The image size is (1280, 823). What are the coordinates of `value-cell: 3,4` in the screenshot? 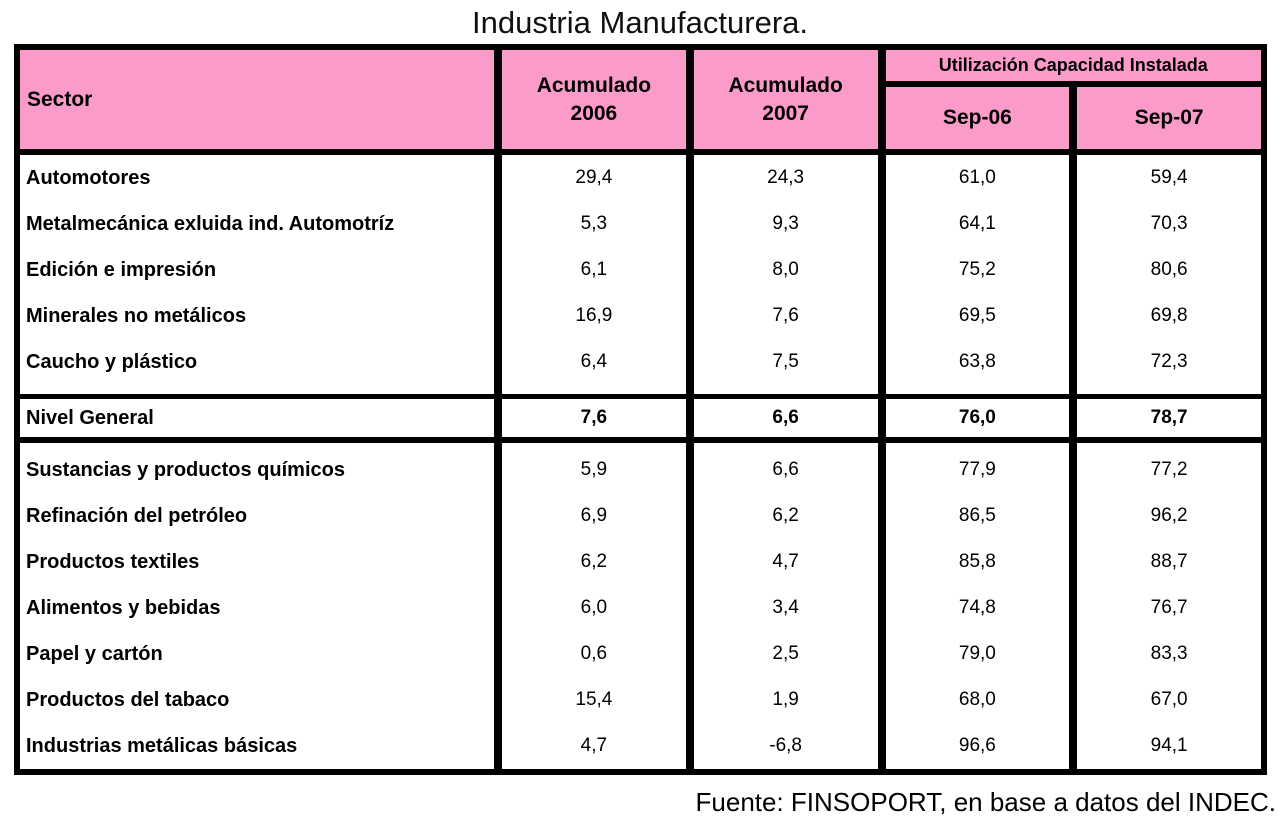 It's located at (785, 607).